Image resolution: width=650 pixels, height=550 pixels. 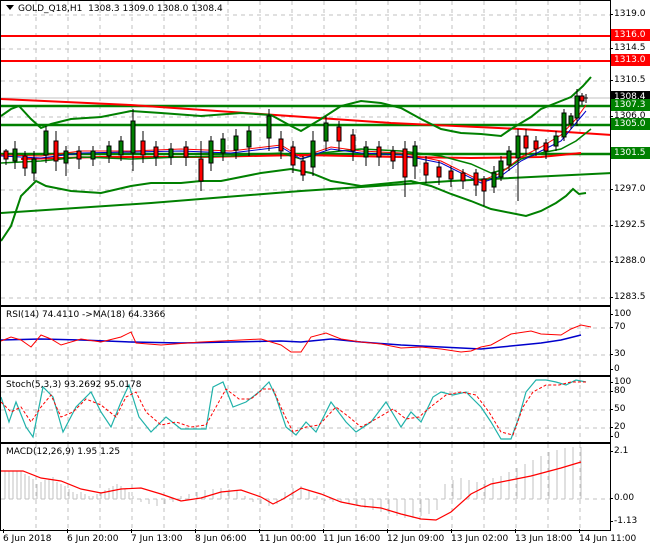 I want to click on level-label-1305: 1305.0, so click(x=630, y=124).